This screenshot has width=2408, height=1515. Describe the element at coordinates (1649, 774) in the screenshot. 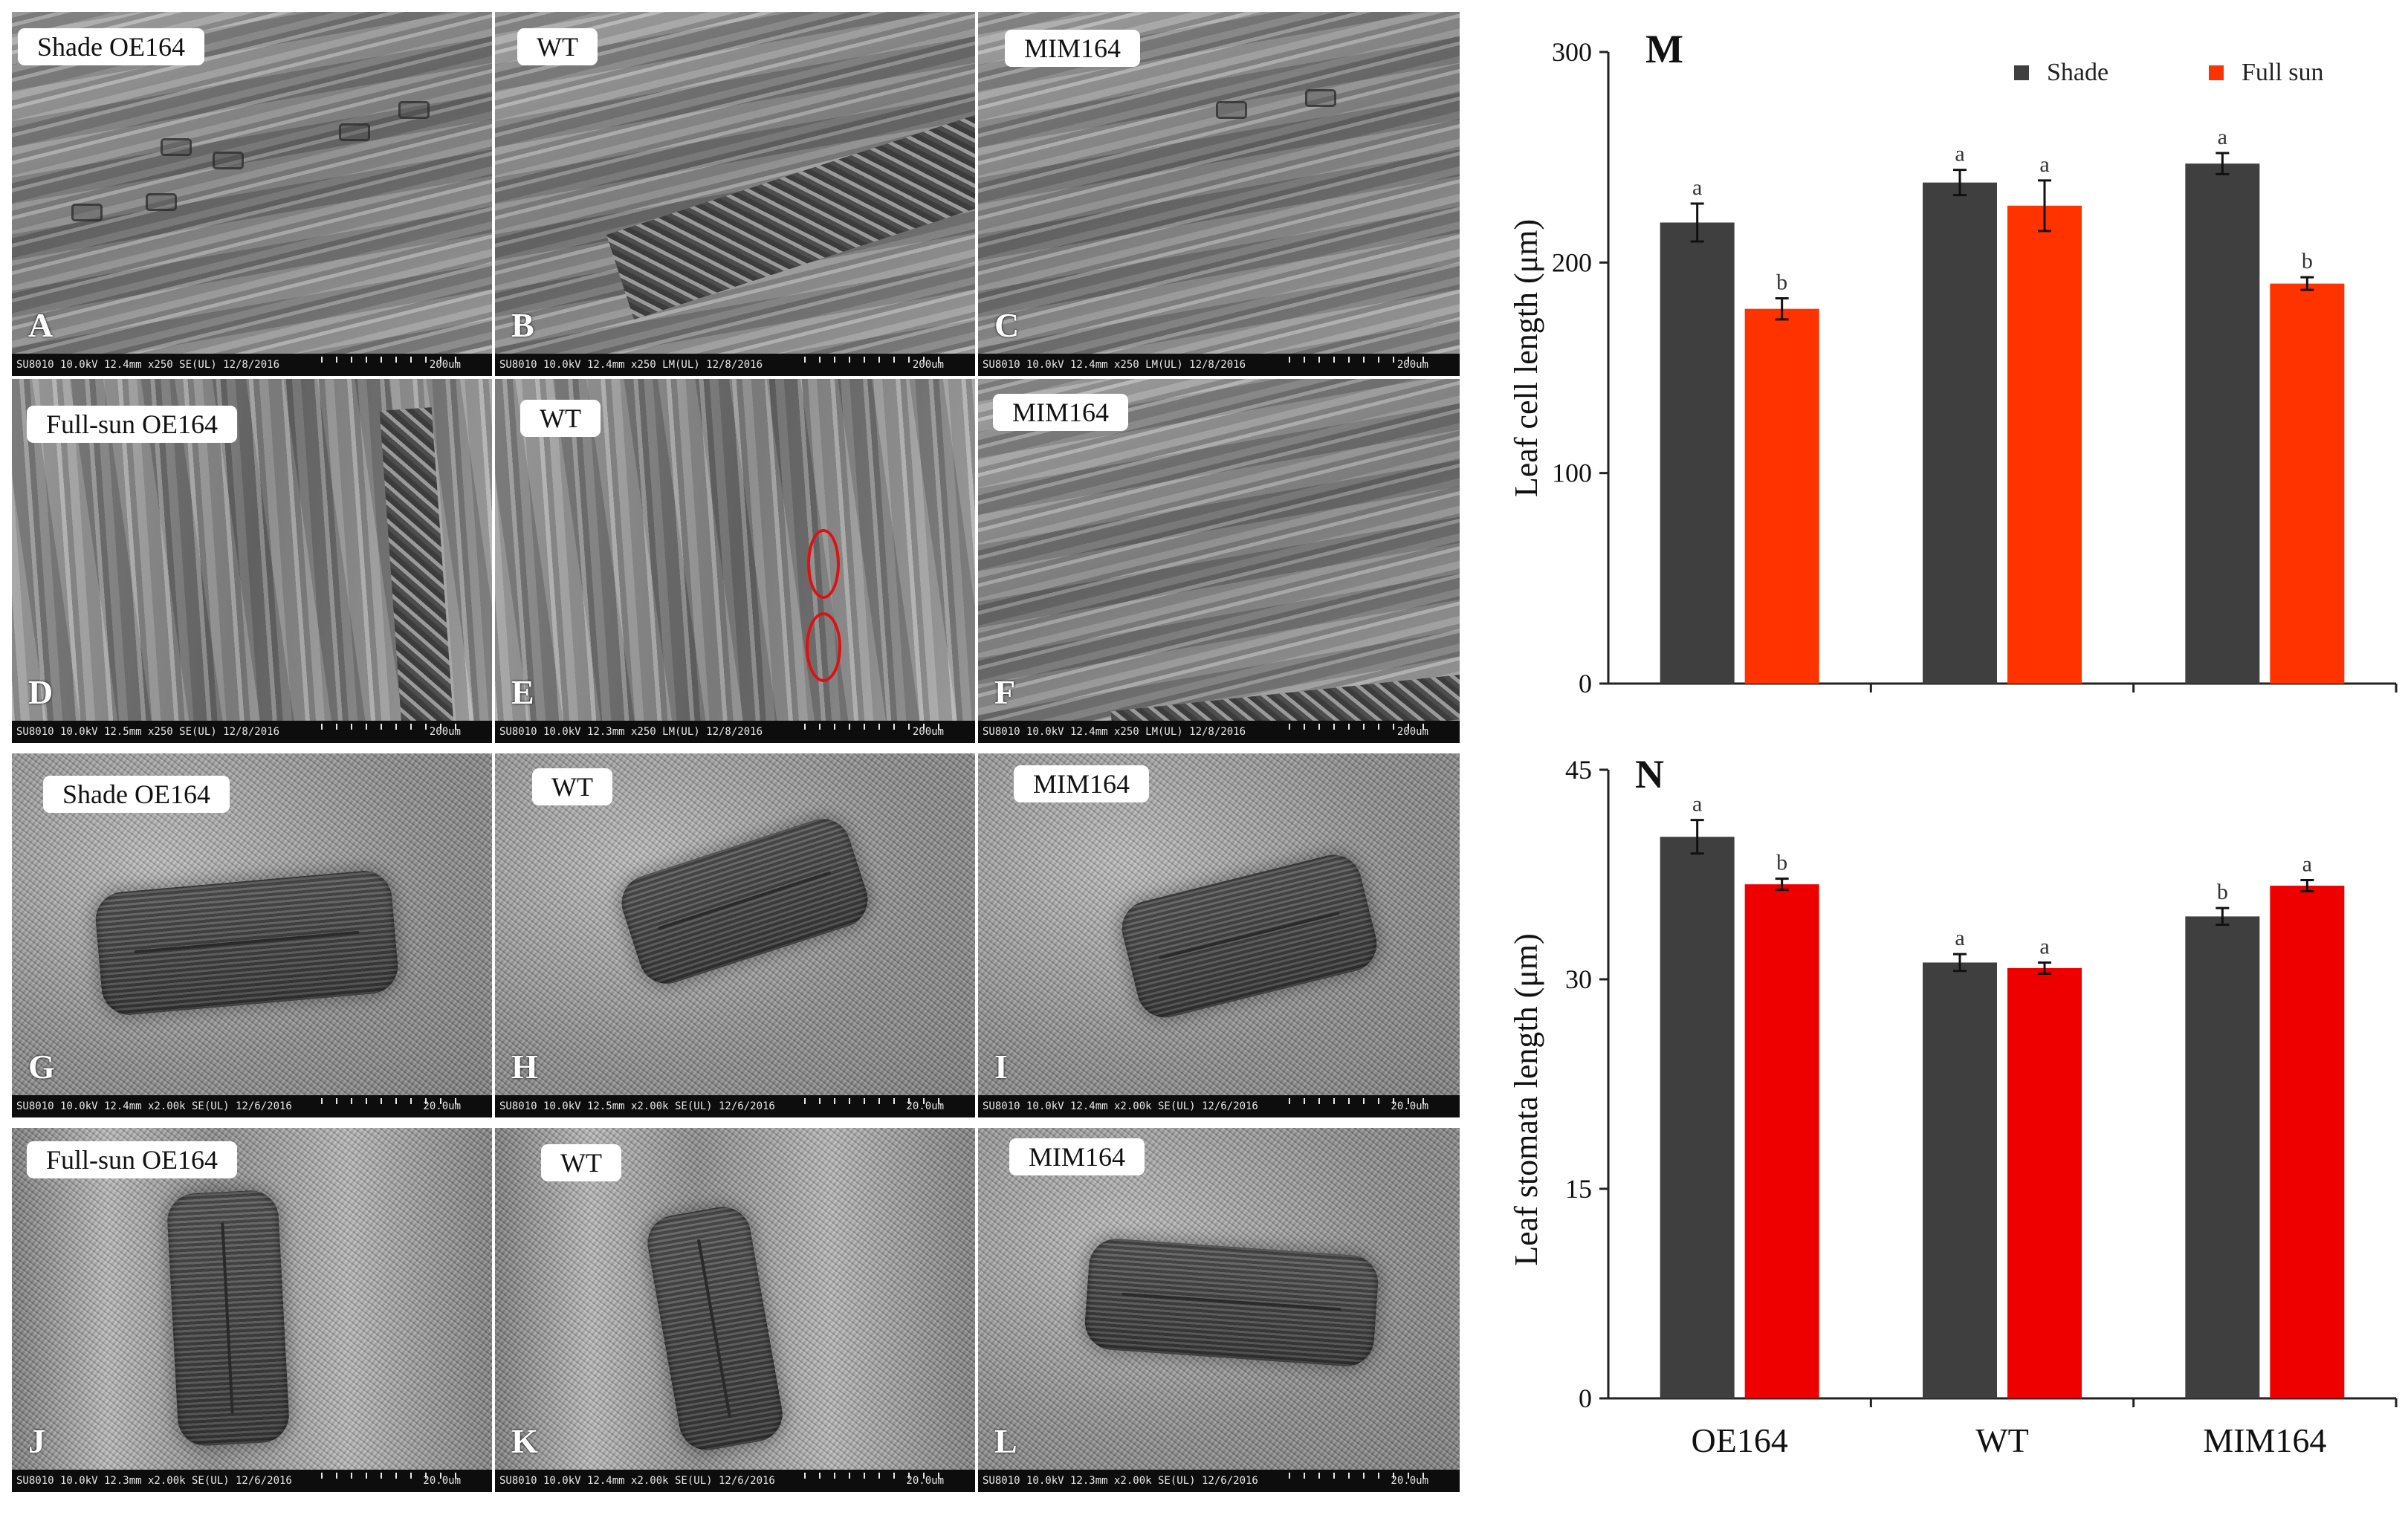

I see `chart-panel-letter: N` at that location.